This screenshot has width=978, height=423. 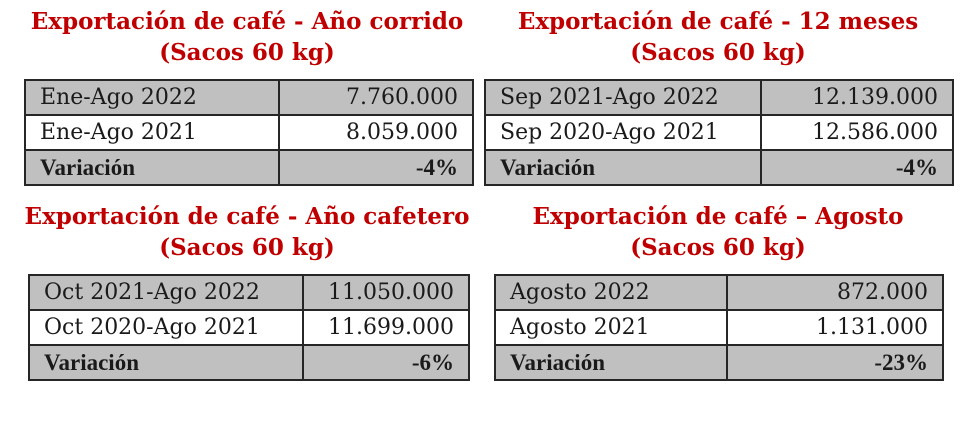 I want to click on title-line-1: Exportación de café - Año cafetero, so click(x=247, y=216).